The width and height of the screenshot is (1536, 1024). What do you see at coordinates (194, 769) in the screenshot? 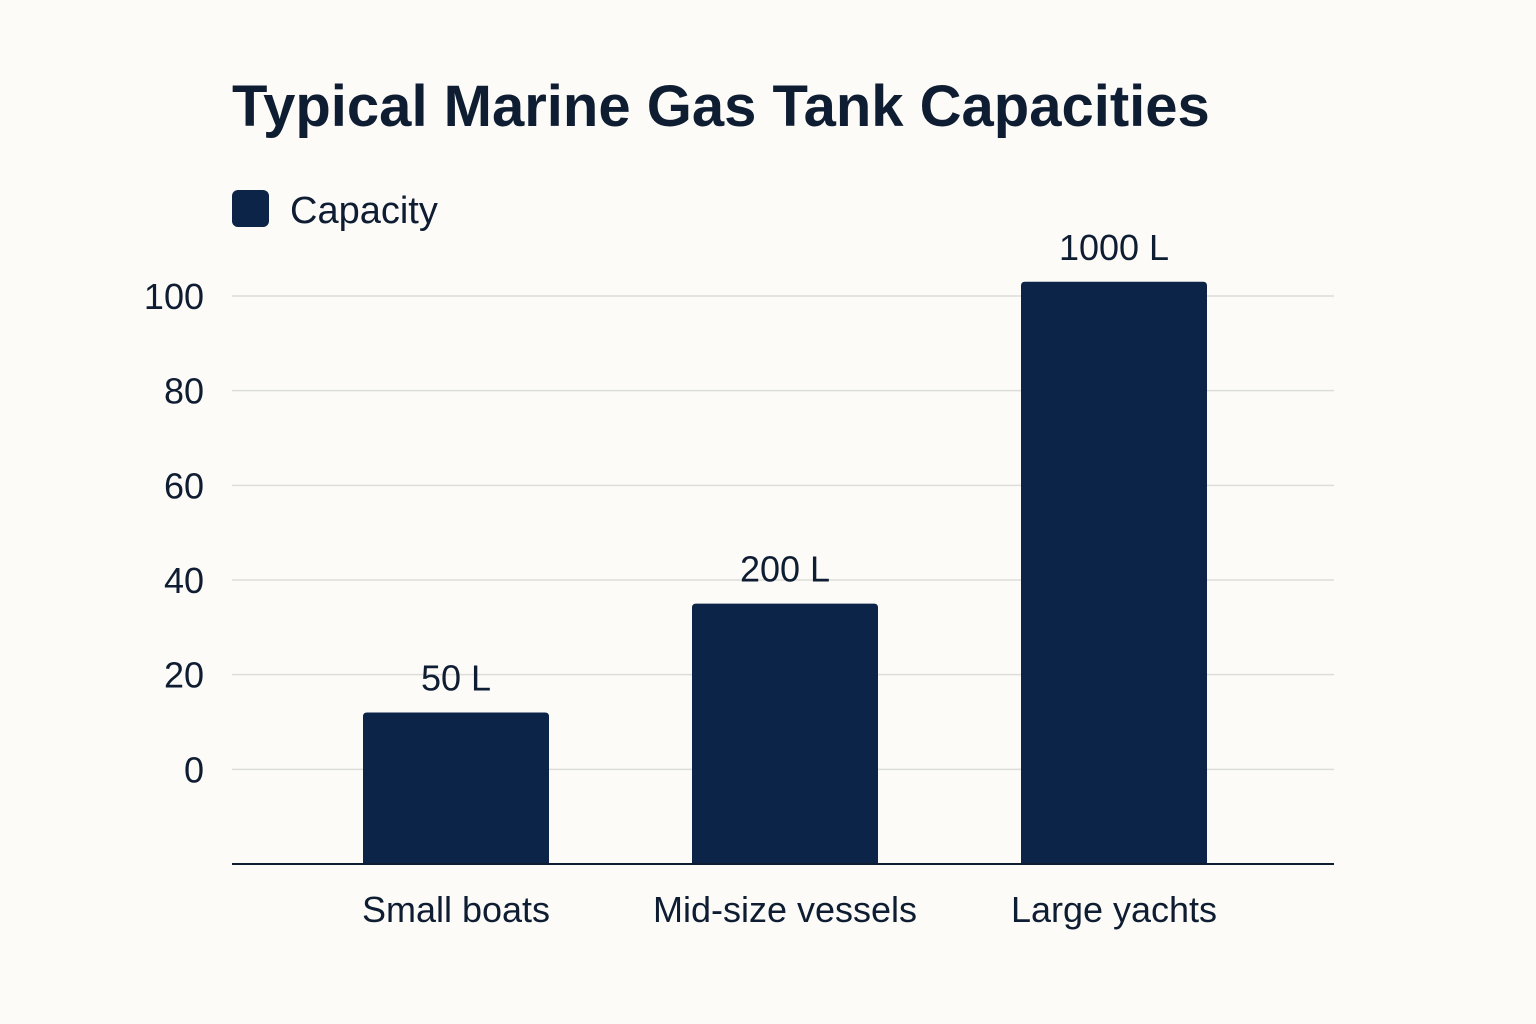
I see `y-tick-label: 0` at bounding box center [194, 769].